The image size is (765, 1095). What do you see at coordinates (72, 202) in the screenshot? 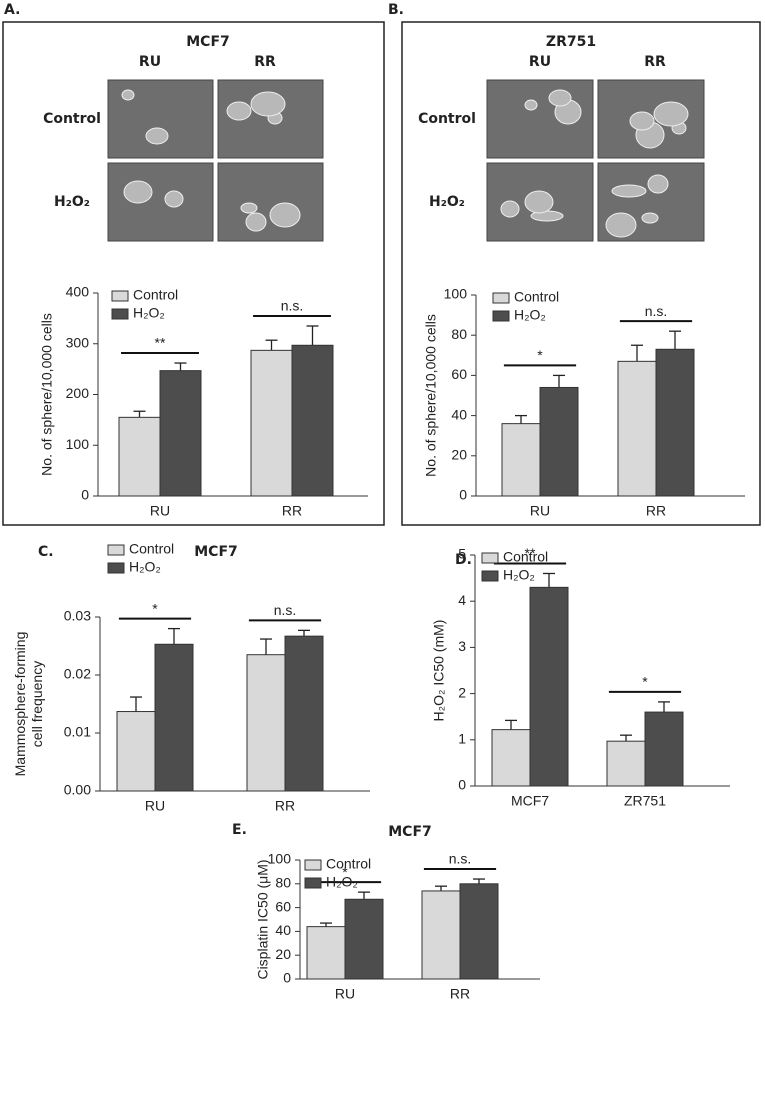
I see `image-row-label: H₂O₂` at bounding box center [72, 202].